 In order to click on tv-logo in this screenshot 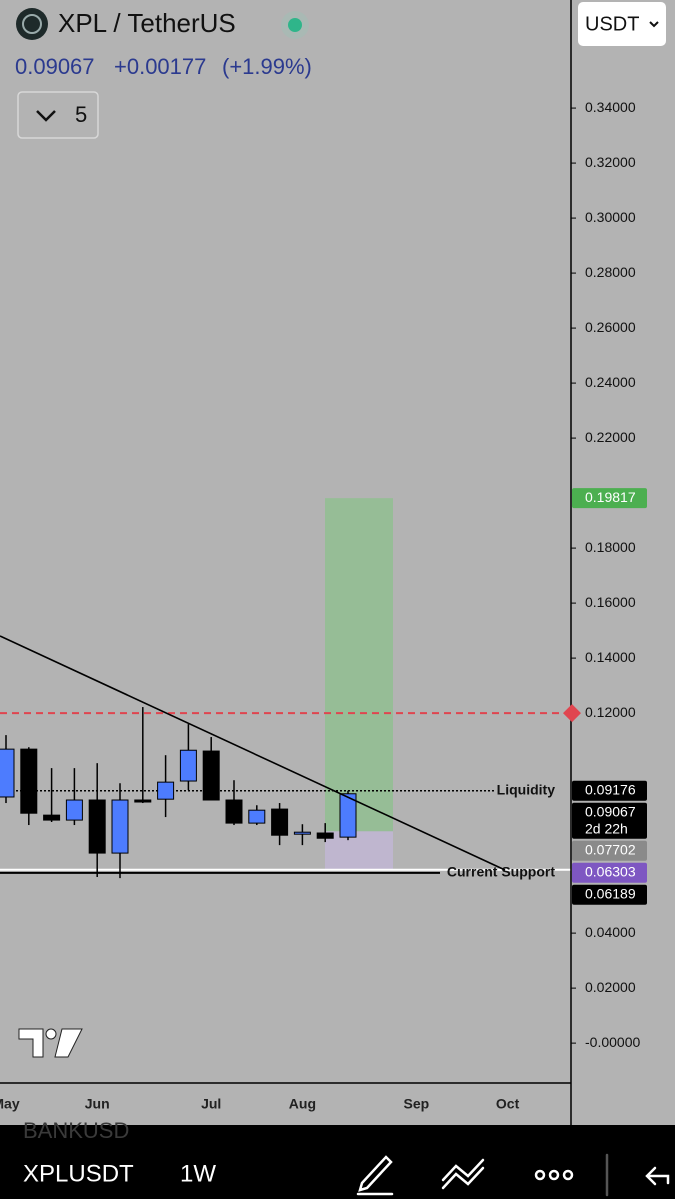, I will do `click(50, 1043)`.